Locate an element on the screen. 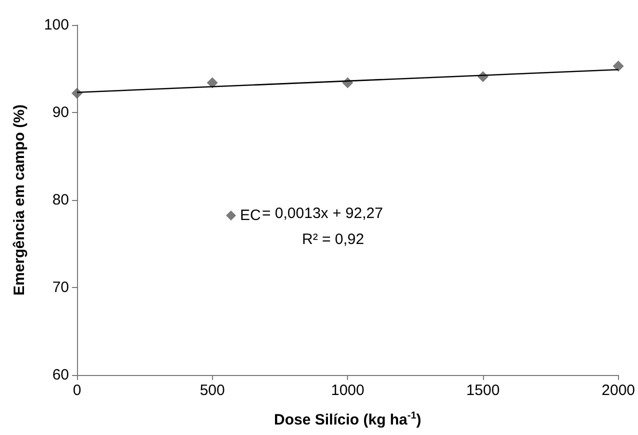 This screenshot has height=435, width=638. x-tick-label: 2000 is located at coordinates (619, 390).